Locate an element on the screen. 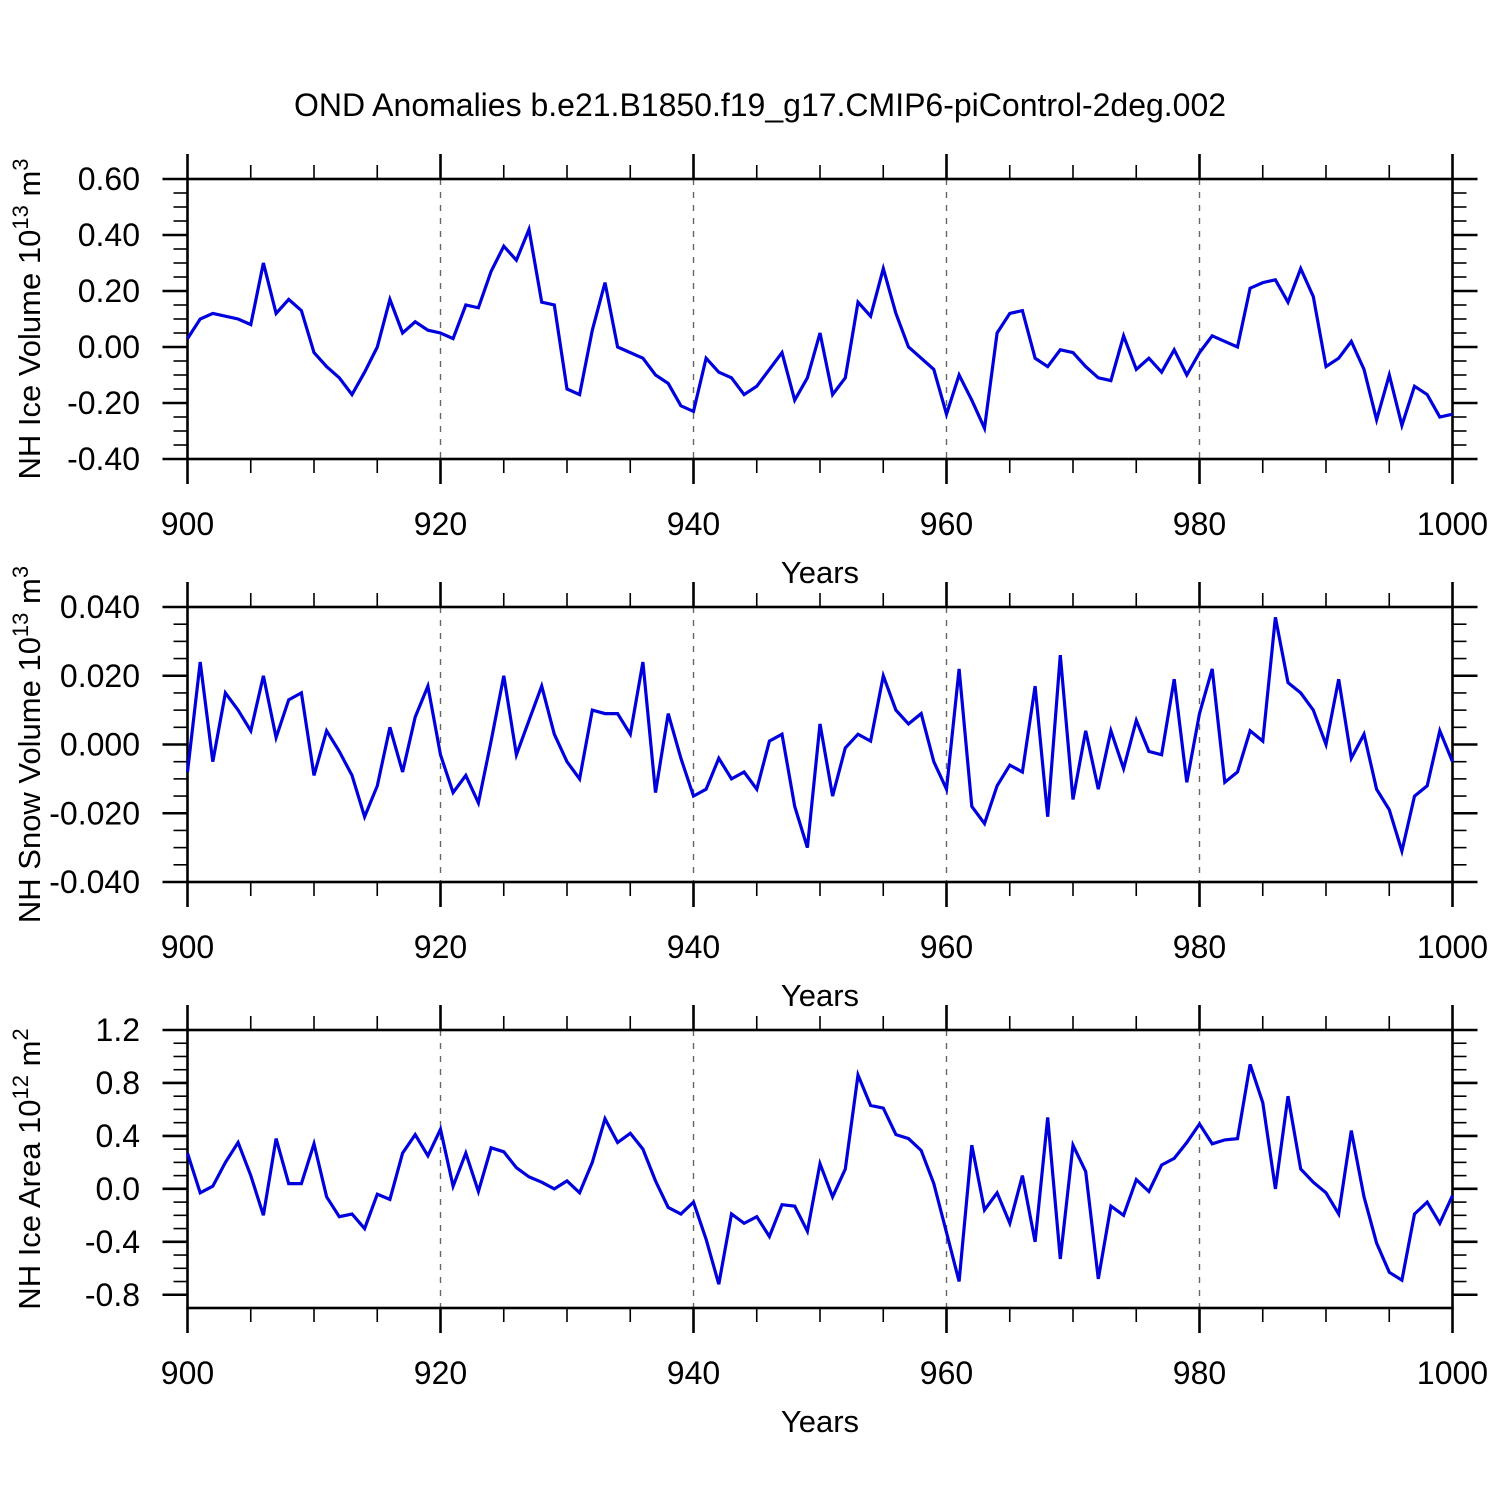 This screenshot has width=1500, height=1500. y-axis-title: NH Ice Volume 1013 m3 is located at coordinates (27, 318).